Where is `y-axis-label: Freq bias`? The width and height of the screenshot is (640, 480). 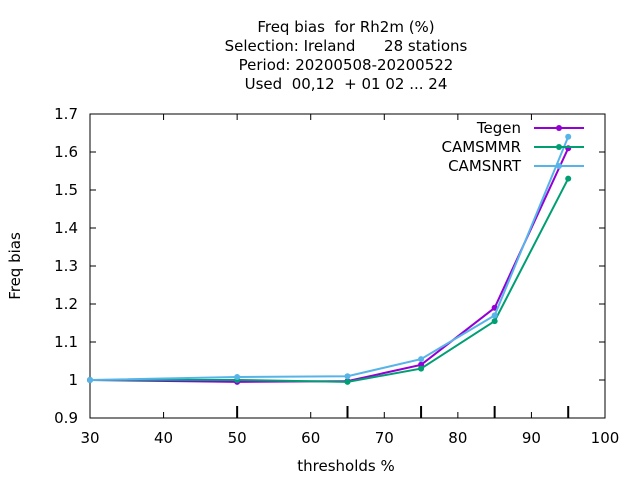
y-axis-label: Freq bias is located at coordinates (15, 266).